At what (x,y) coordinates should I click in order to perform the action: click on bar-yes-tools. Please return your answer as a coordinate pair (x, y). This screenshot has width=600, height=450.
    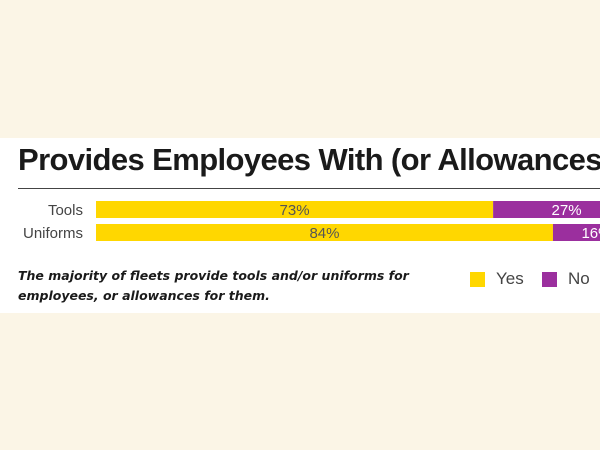
    Looking at the image, I should click on (295, 209).